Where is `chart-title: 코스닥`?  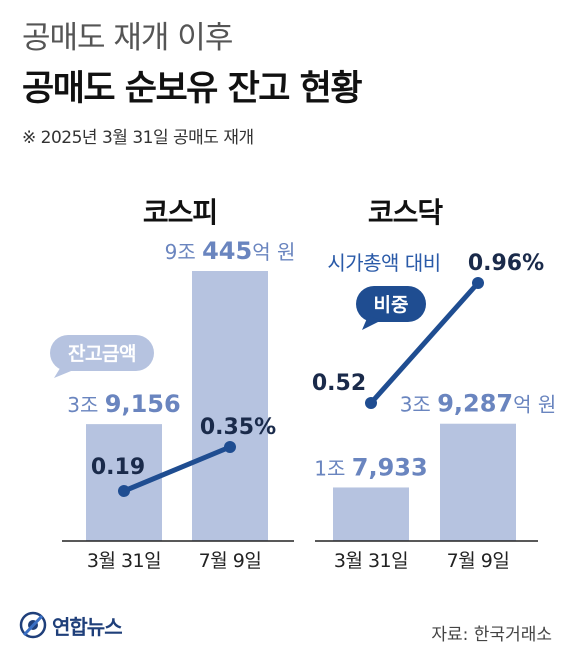 chart-title: 코스닥 is located at coordinates (406, 212).